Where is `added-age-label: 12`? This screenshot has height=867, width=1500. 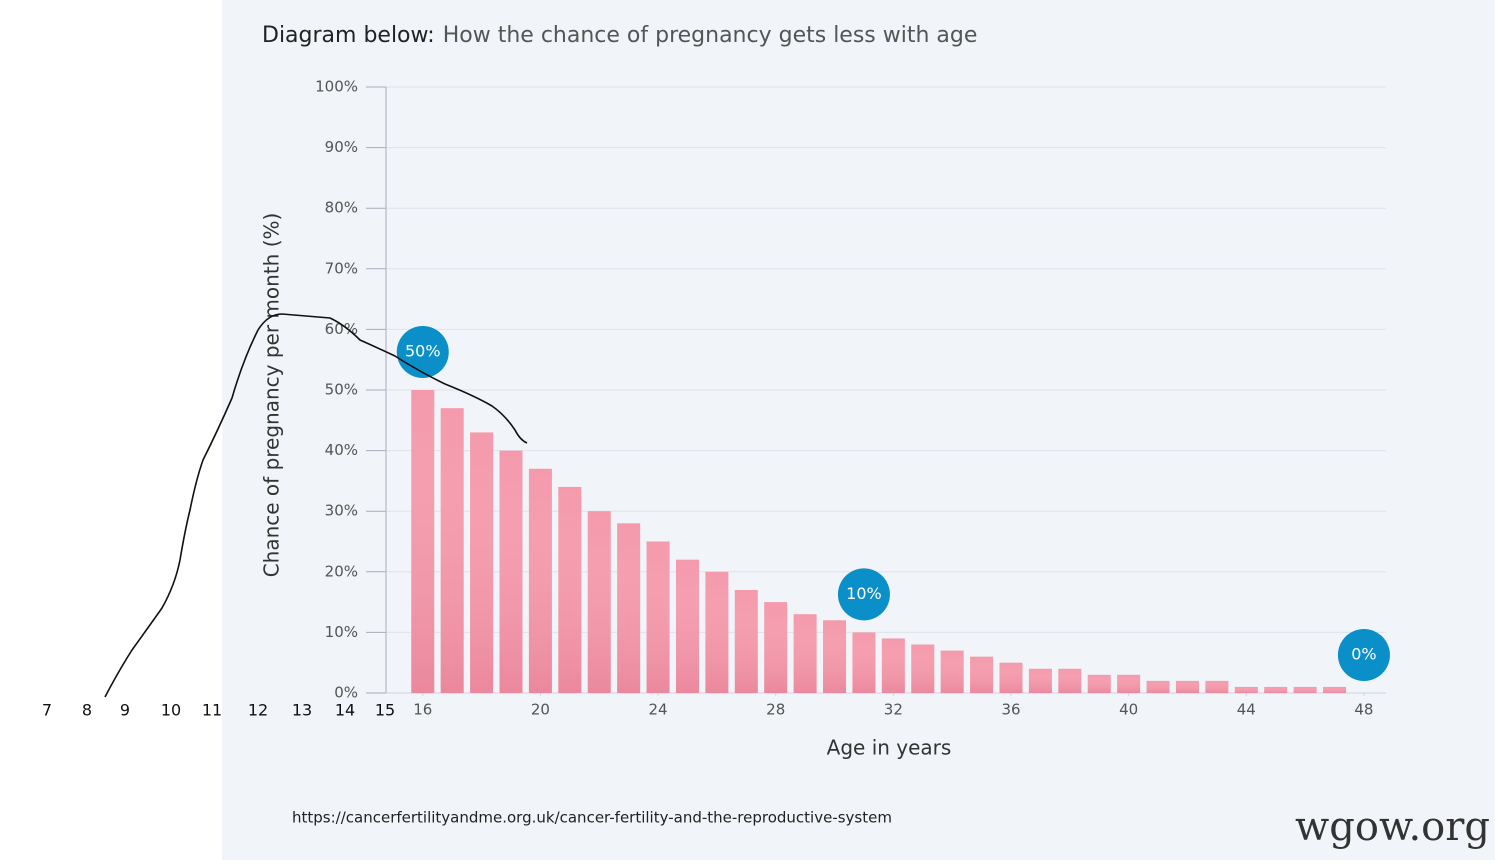 added-age-label: 12 is located at coordinates (258, 710).